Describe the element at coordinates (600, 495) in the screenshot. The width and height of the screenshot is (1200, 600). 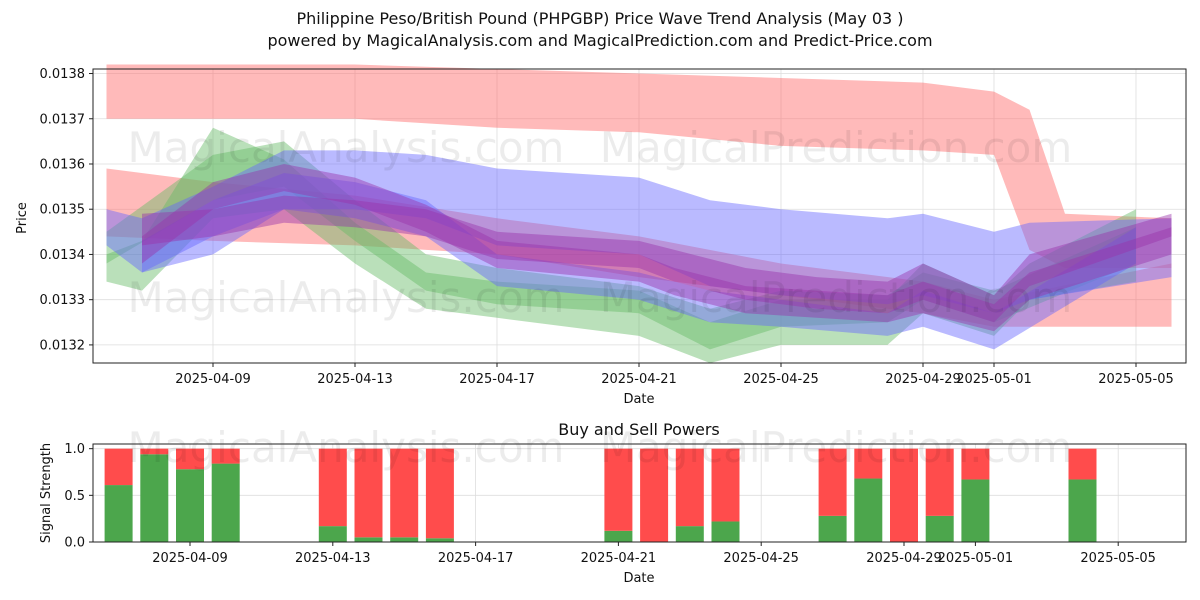
I see `powers-bars` at that location.